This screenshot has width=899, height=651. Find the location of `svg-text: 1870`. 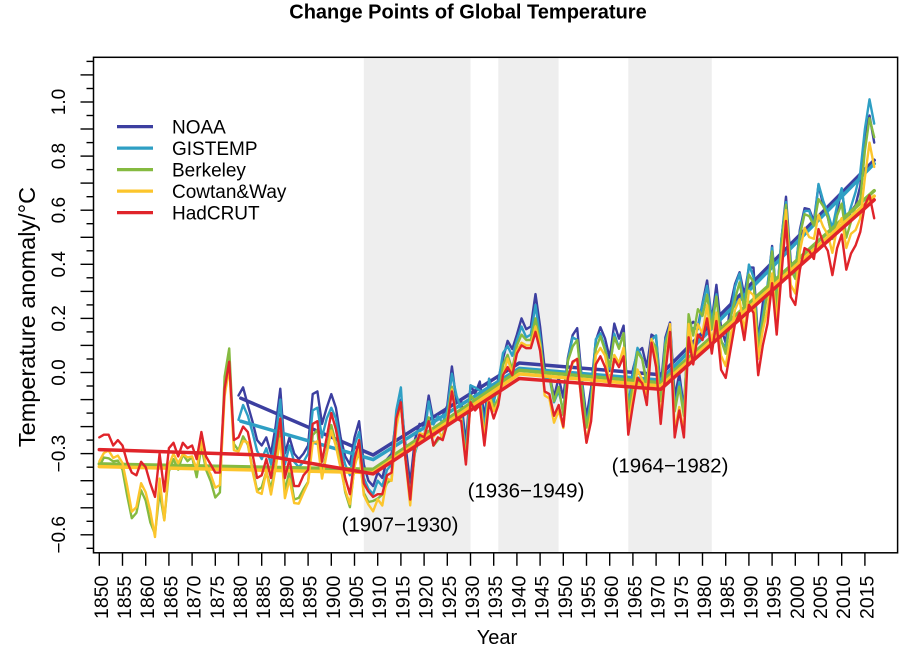

svg-text: 1870 is located at coordinates (195, 597).